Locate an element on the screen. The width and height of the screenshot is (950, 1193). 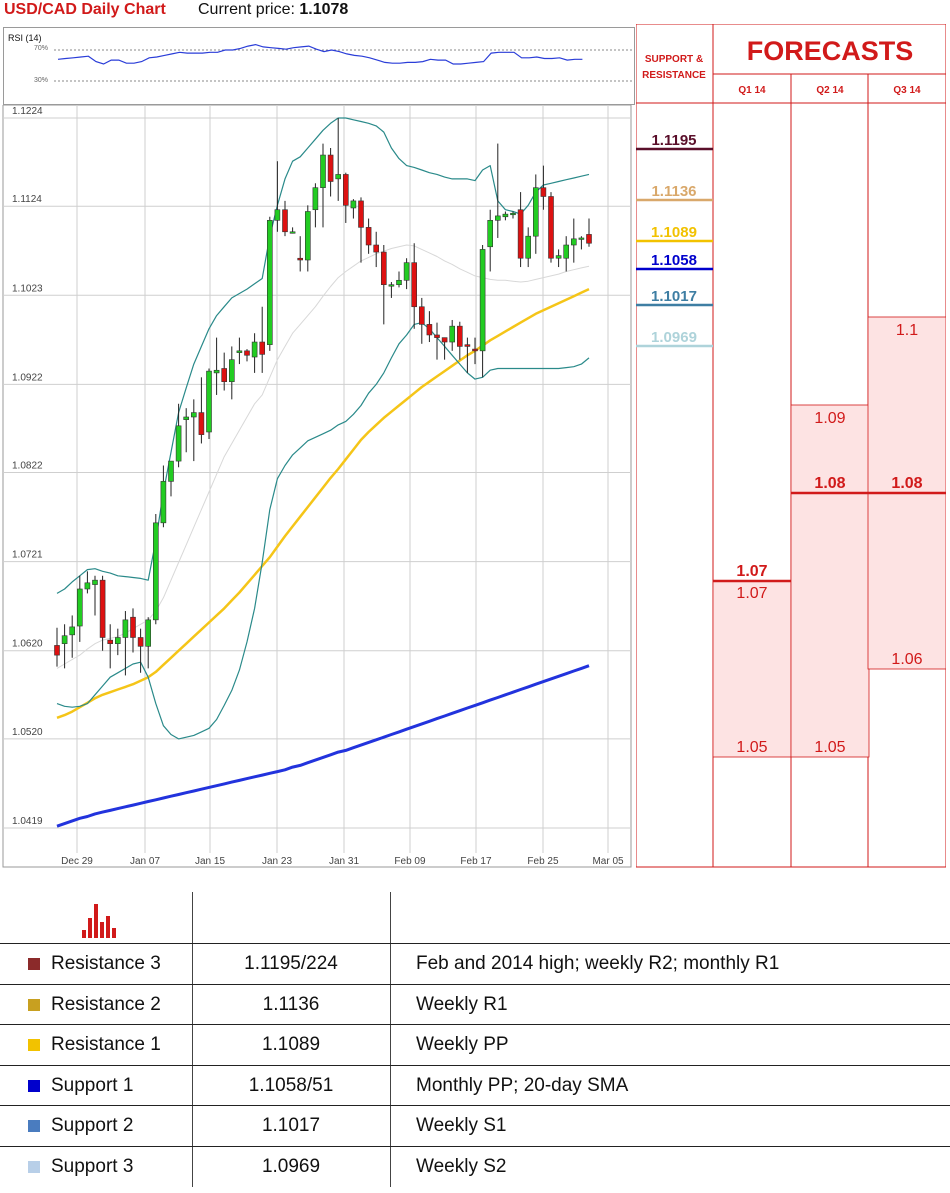
sr-level-label: 1.1136 is located at coordinates (673, 191).